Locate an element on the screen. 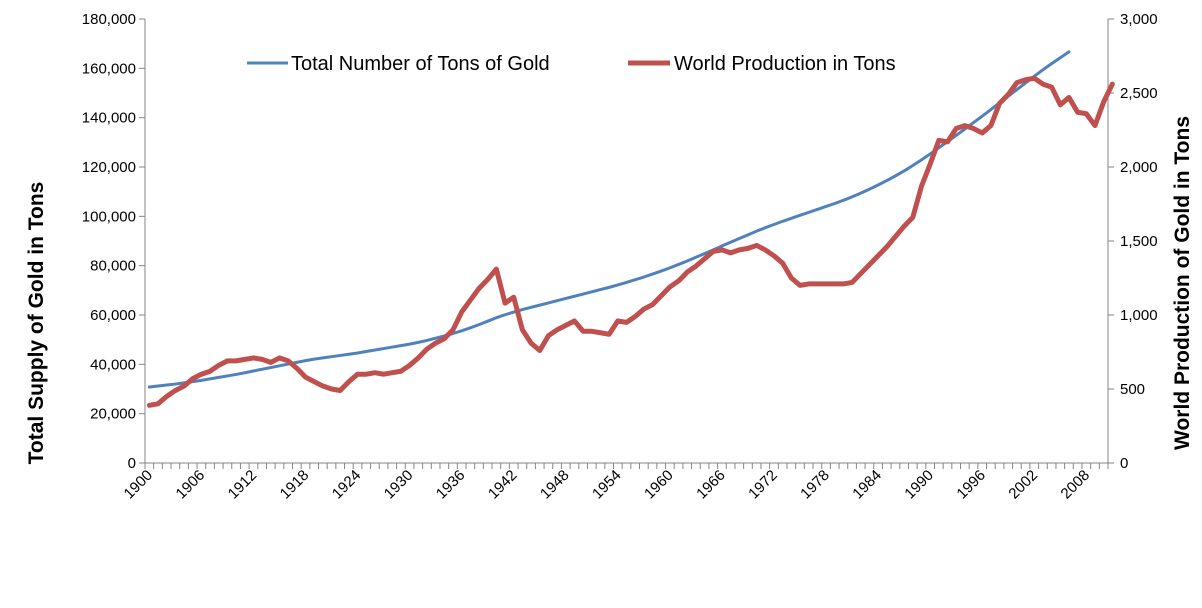 The height and width of the screenshot is (608, 1202). left-tick-label: 100,000 is located at coordinates (109, 216).